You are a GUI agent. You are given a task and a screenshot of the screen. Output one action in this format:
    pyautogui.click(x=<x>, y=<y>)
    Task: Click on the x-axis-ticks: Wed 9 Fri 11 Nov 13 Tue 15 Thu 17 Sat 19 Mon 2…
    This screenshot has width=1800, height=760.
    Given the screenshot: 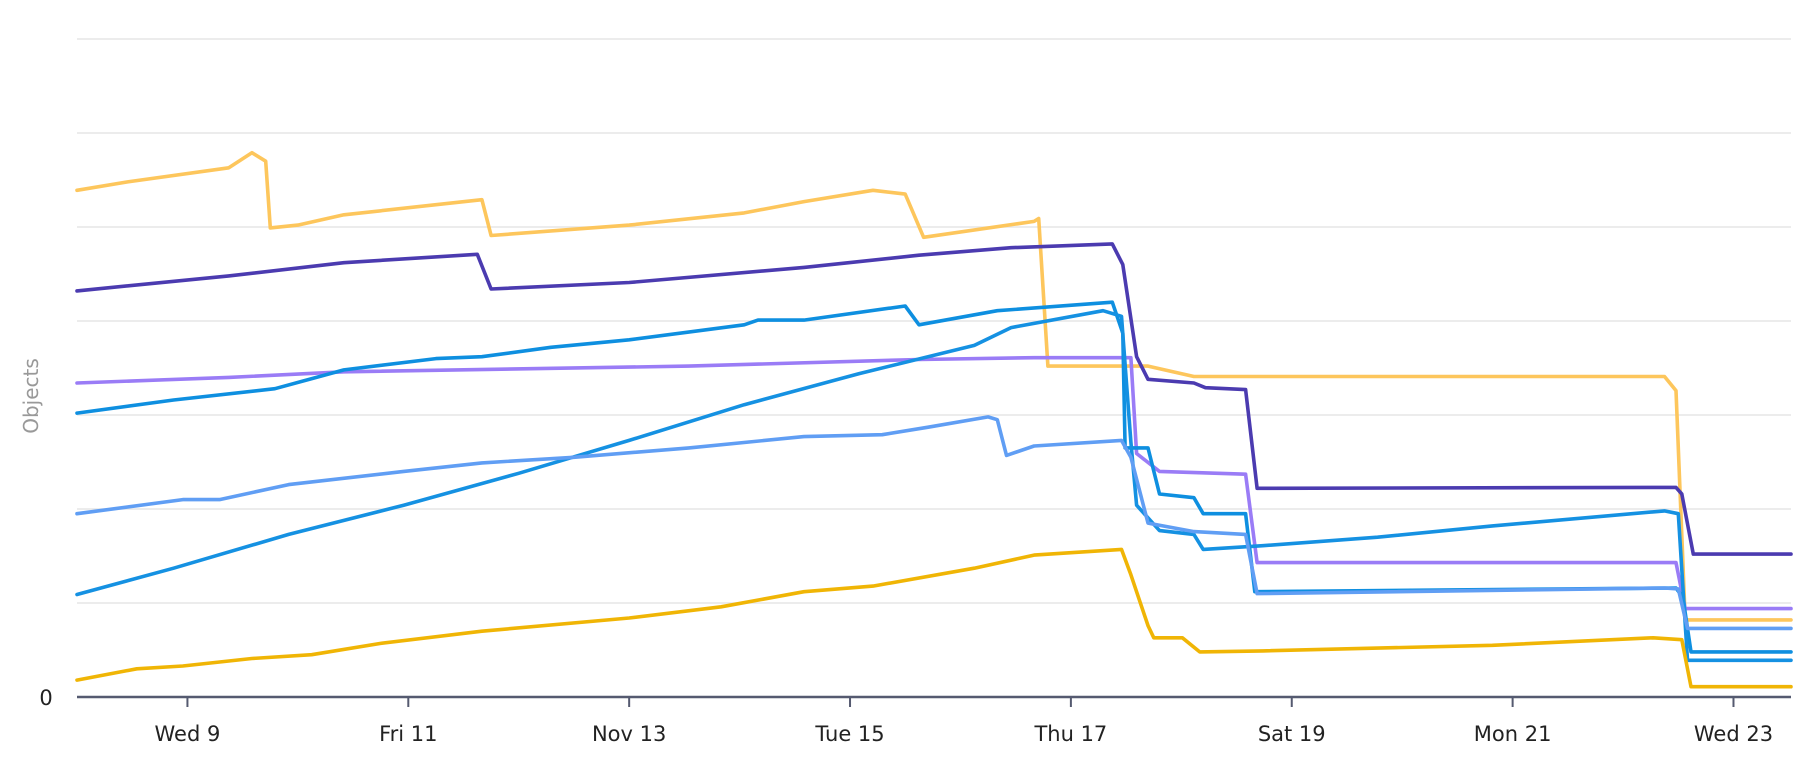 What is the action you would take?
    pyautogui.click(x=964, y=721)
    